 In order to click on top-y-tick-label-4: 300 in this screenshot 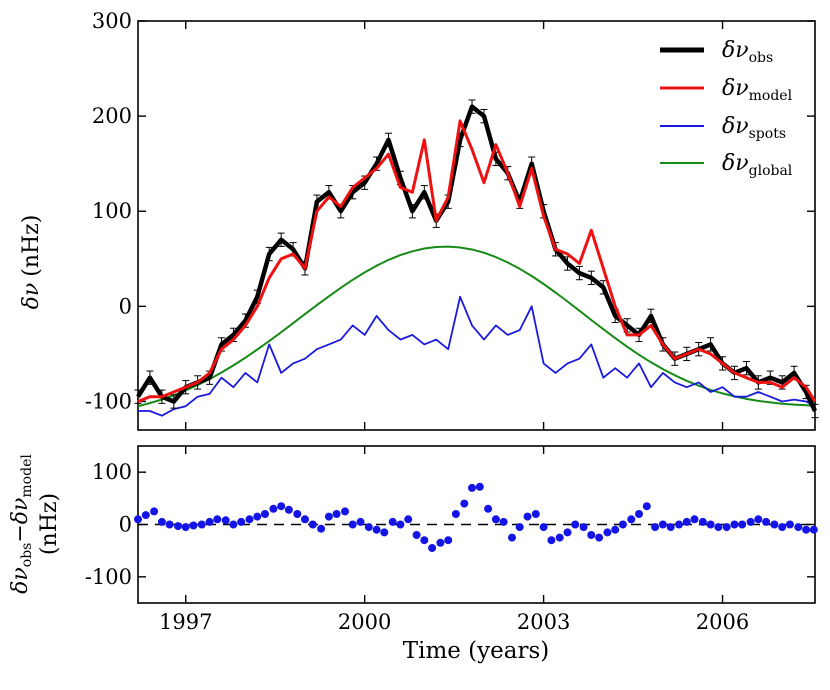, I will do `click(112, 21)`.